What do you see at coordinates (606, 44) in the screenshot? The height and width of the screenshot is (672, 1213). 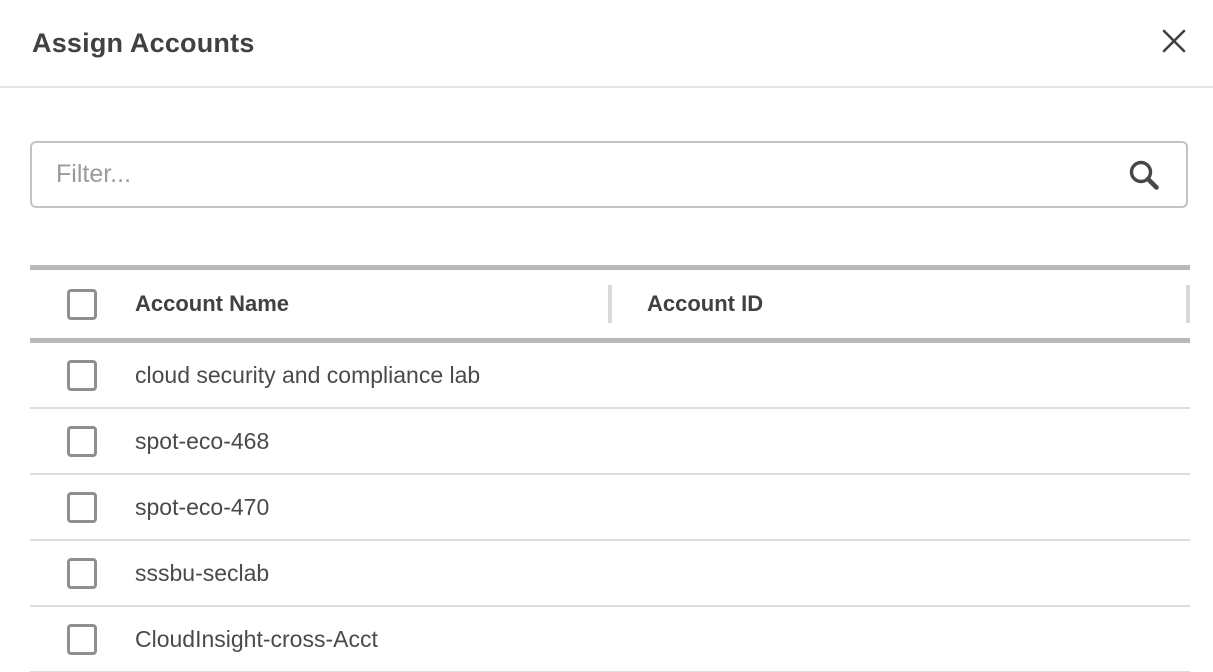 I see `modal-header: Assign Accounts` at bounding box center [606, 44].